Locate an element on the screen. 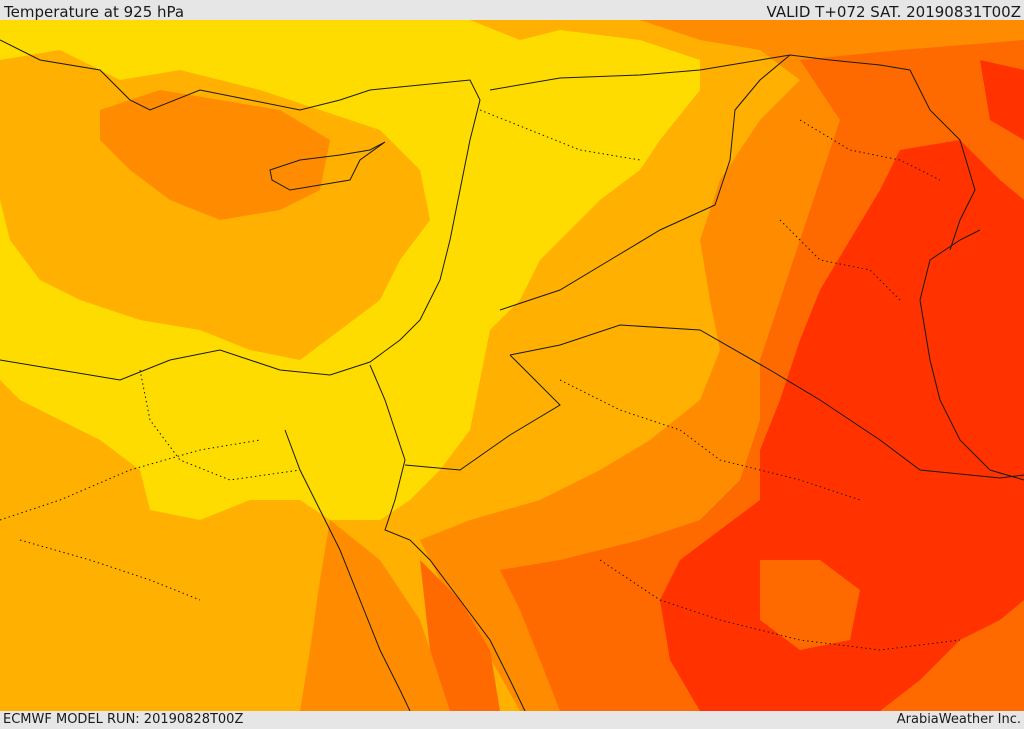 The image size is (1024, 729). band-orange-cyprus-area is located at coordinates (215, 155).